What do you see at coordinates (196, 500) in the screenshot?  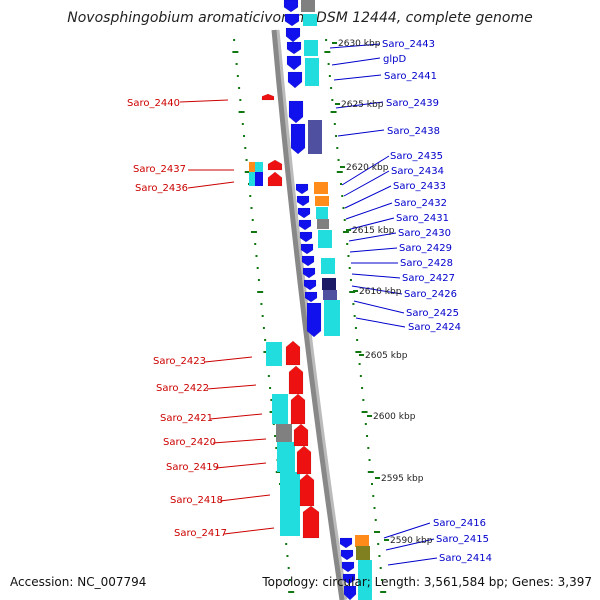 I see `gene-label-saro-2418: Saro_2418` at bounding box center [196, 500].